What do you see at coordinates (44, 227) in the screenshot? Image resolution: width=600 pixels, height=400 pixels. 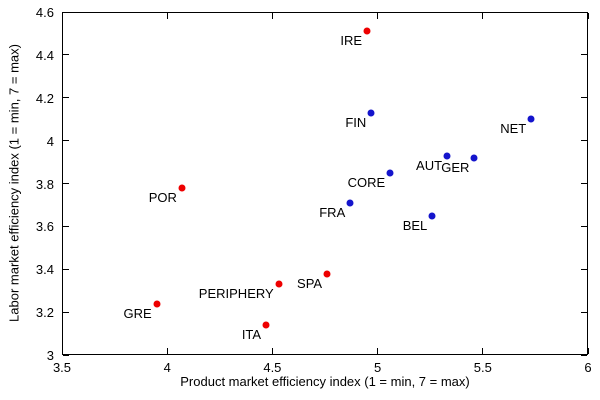 I see `y-tick-label: 3.6` at bounding box center [44, 227].